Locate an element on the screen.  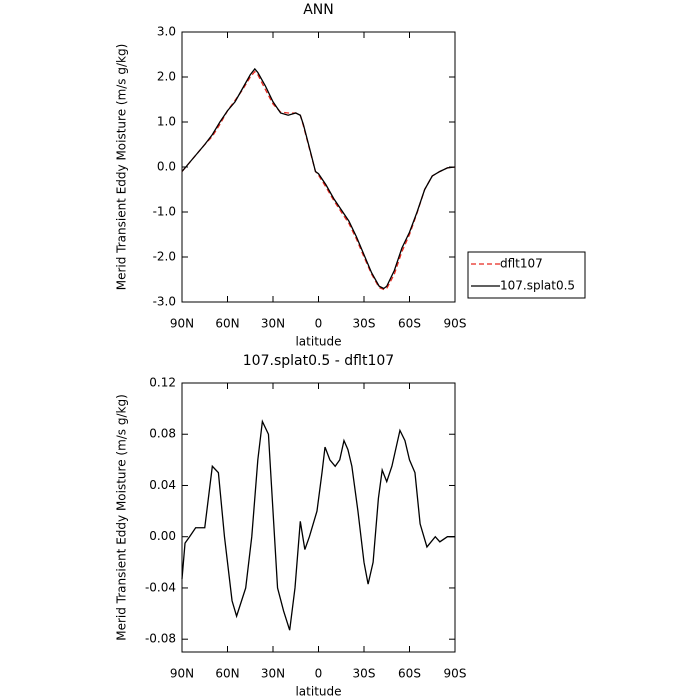
y-tick-label: 0.08 is located at coordinates (162, 434).